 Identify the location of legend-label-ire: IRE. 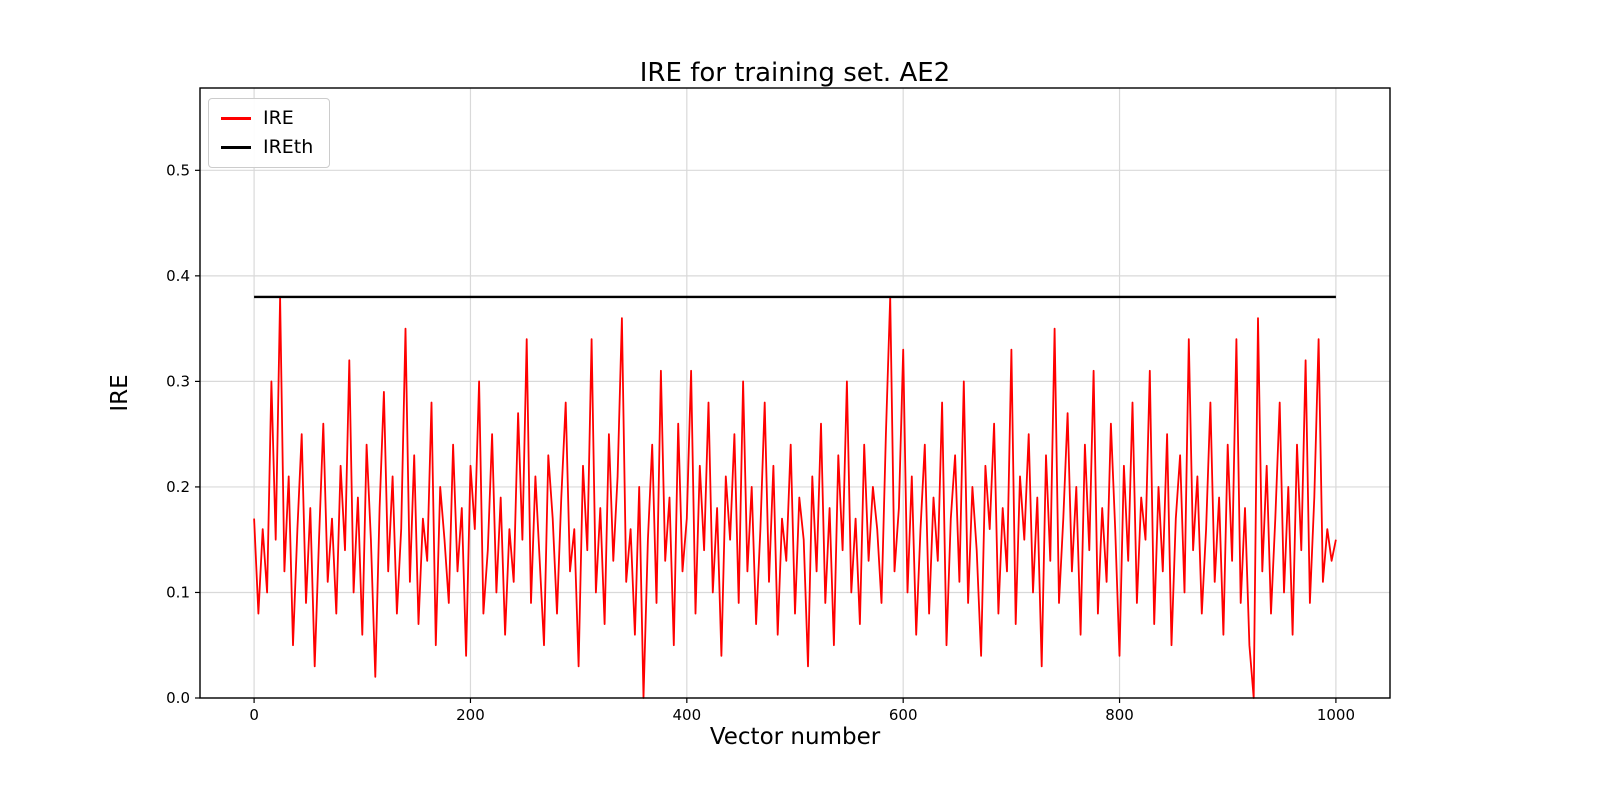
(278, 118).